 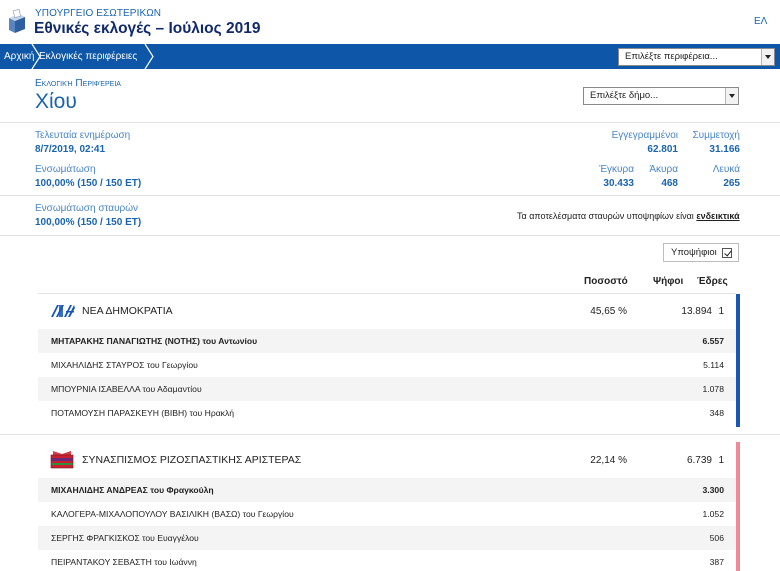 What do you see at coordinates (713, 389) in the screenshot?
I see `candidate-votes: 1.078` at bounding box center [713, 389].